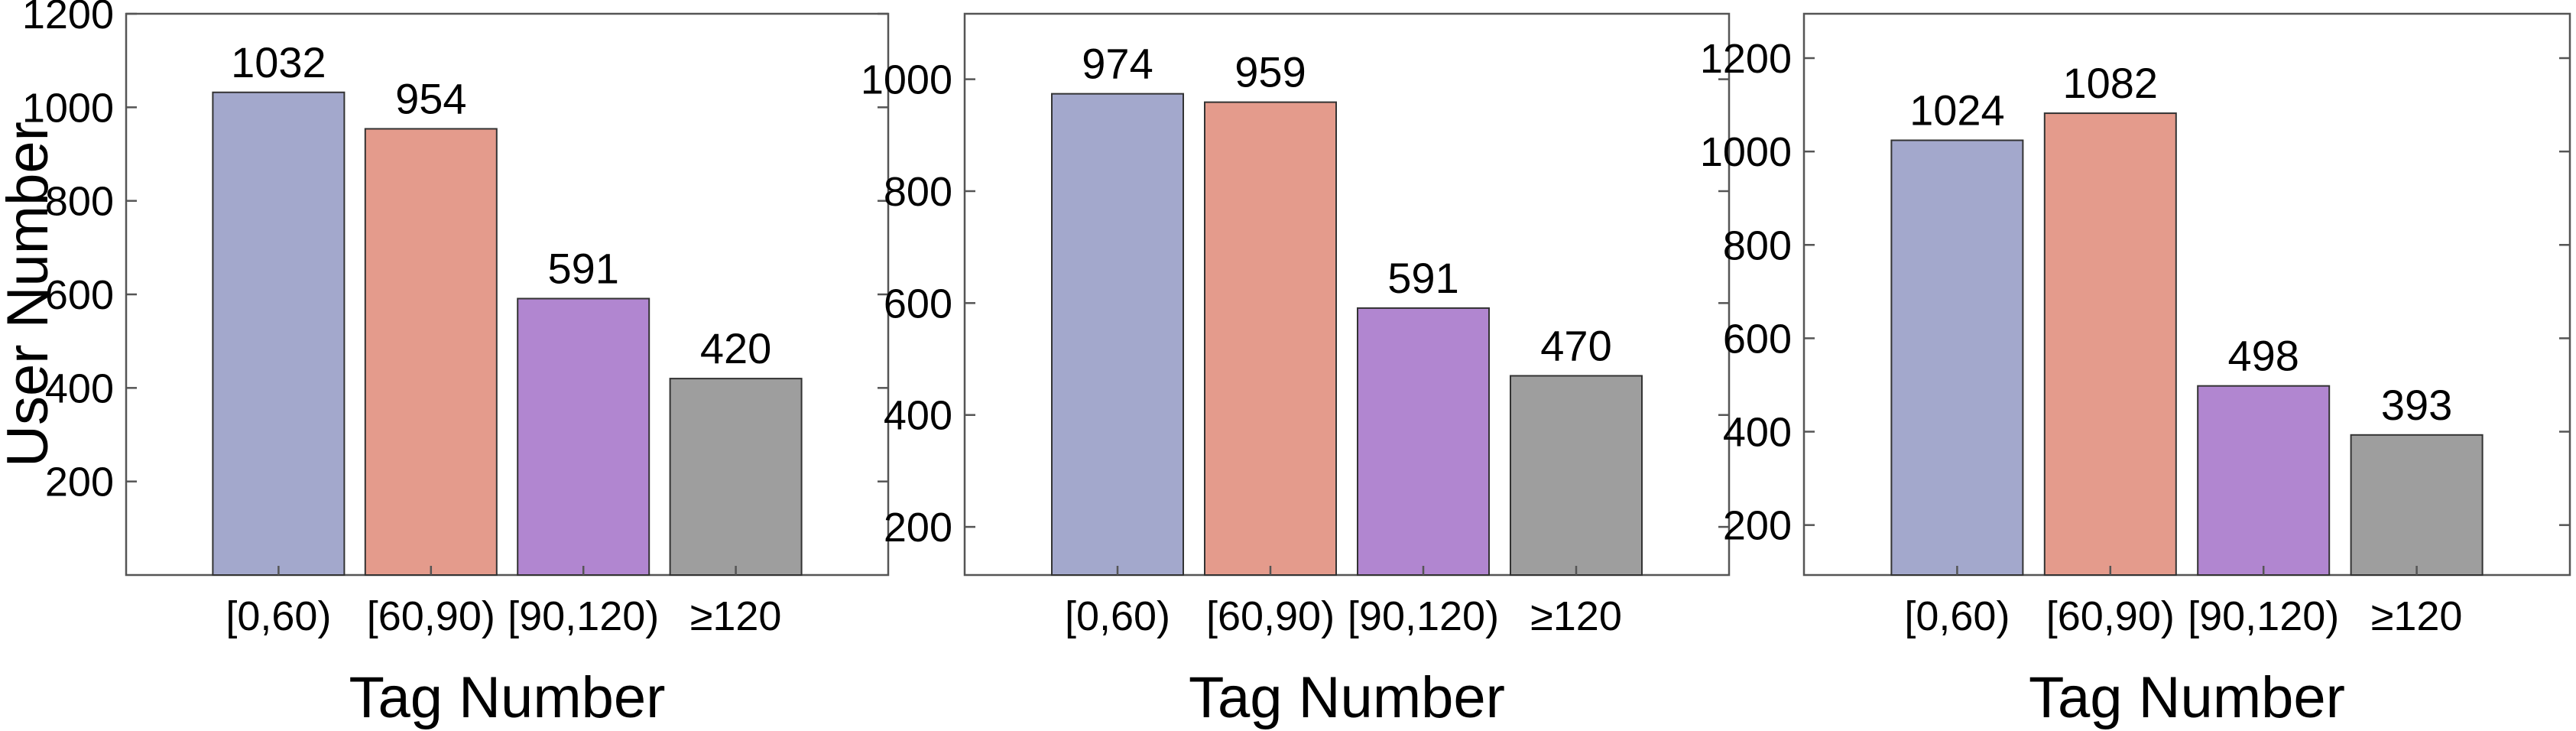  What do you see at coordinates (1270, 72) in the screenshot?
I see `bar-value-label: 959` at bounding box center [1270, 72].